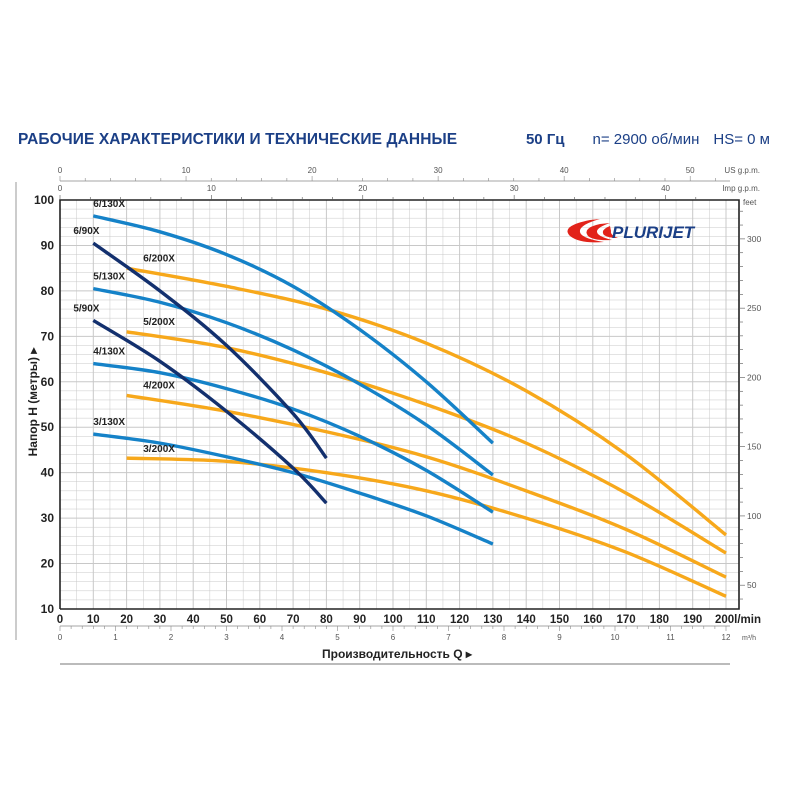  What do you see at coordinates (159, 449) in the screenshot?
I see `curve-label: 3/200X` at bounding box center [159, 449].